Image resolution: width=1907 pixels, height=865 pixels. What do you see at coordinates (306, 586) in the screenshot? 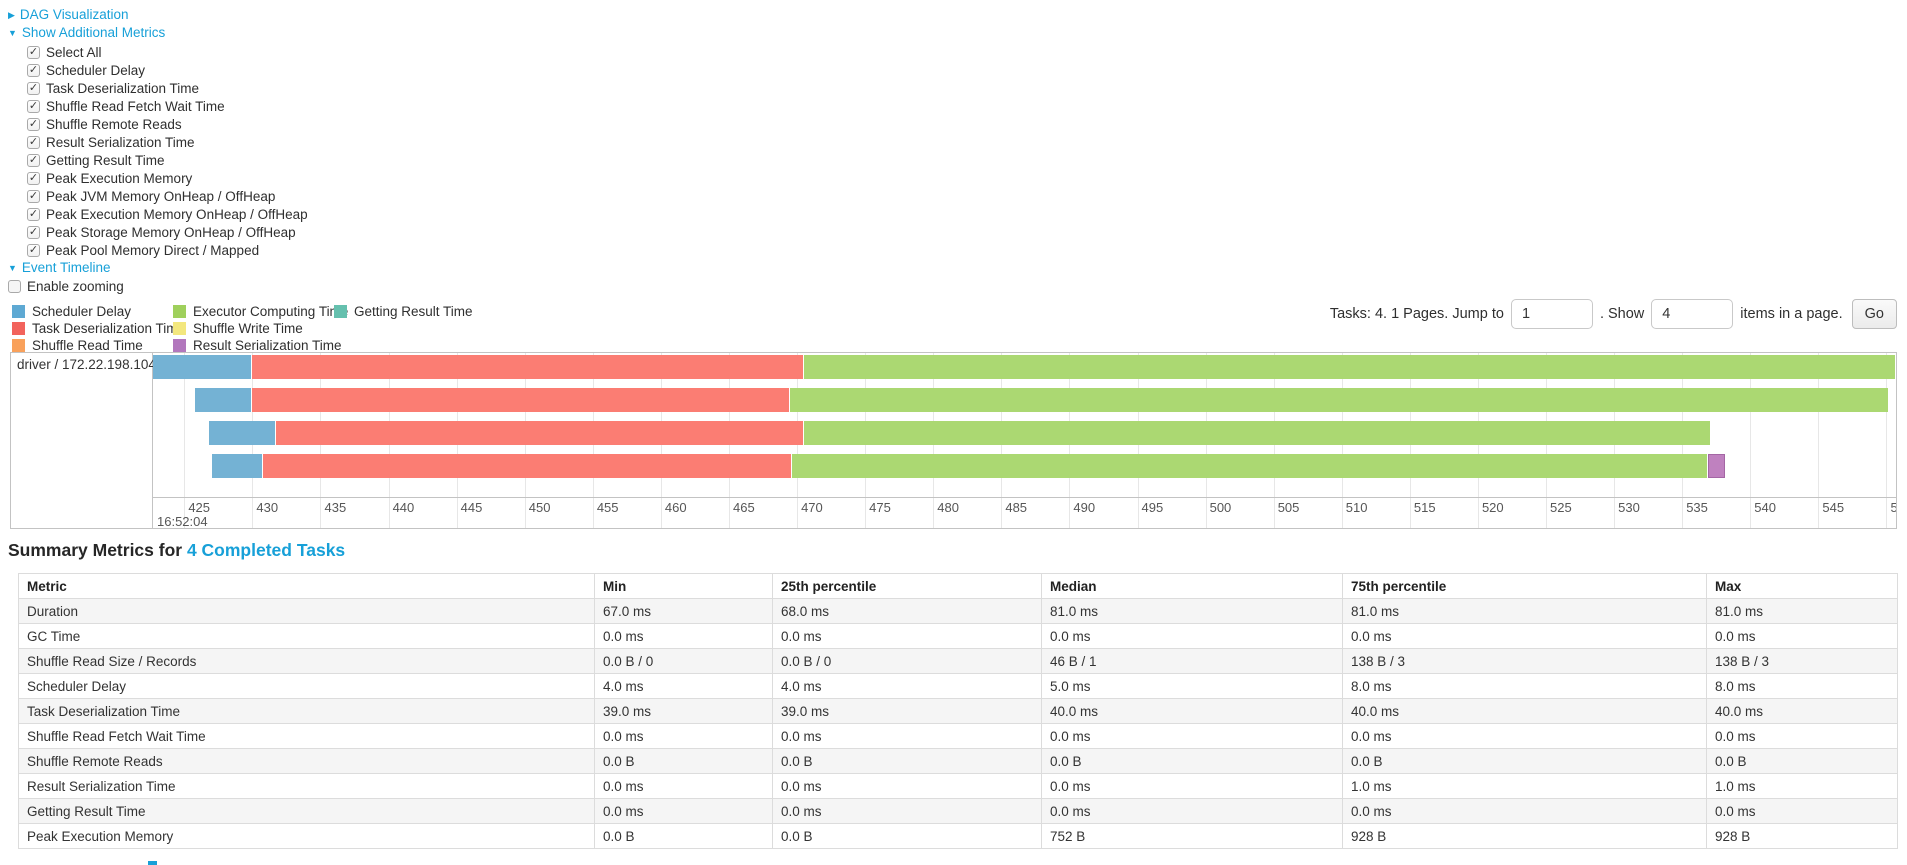
I see `table-header-cell: Metric` at bounding box center [306, 586].